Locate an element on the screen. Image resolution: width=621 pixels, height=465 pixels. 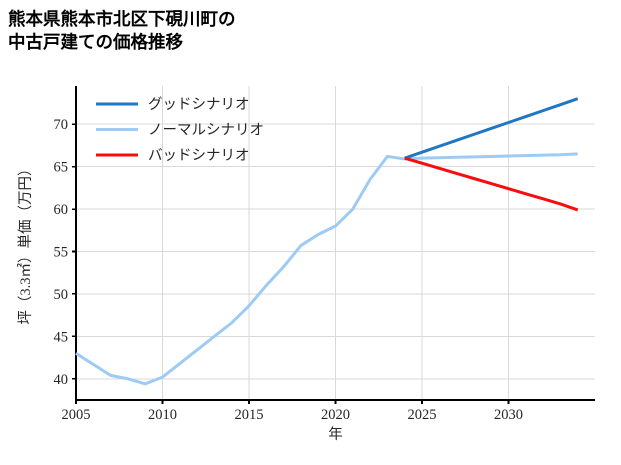
page-title: 熊本県熊本市北区下硯川町の 中古戸建ての価格推移 is located at coordinates (122, 31).